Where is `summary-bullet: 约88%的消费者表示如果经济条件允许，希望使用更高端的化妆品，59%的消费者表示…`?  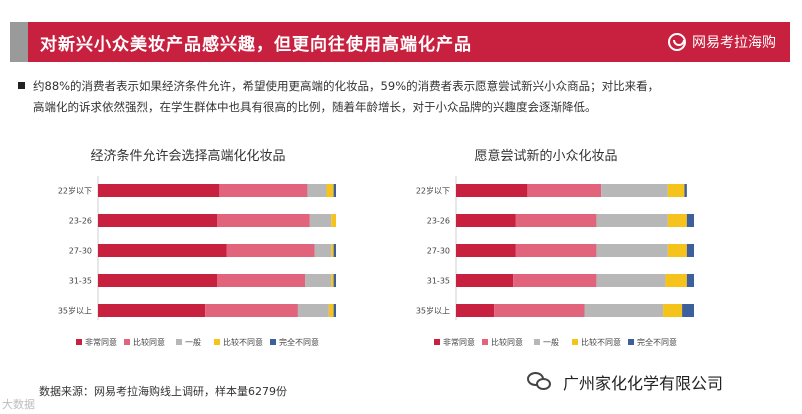
summary-bullet: 约88%的消费者表示如果经济条件允许，希望使用更高端的化妆品，59%的消费者表示… is located at coordinates (395, 97).